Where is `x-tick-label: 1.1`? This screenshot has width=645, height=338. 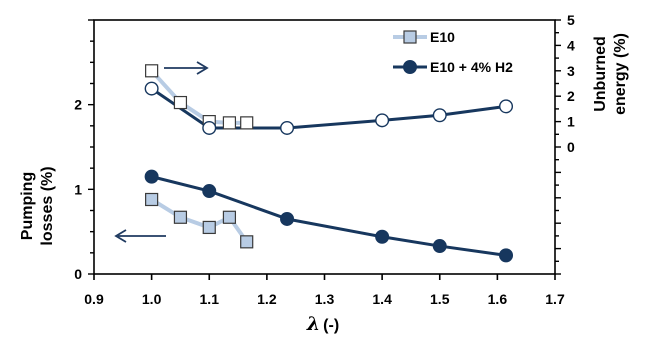
x-tick-label: 1.1 is located at coordinates (210, 299).